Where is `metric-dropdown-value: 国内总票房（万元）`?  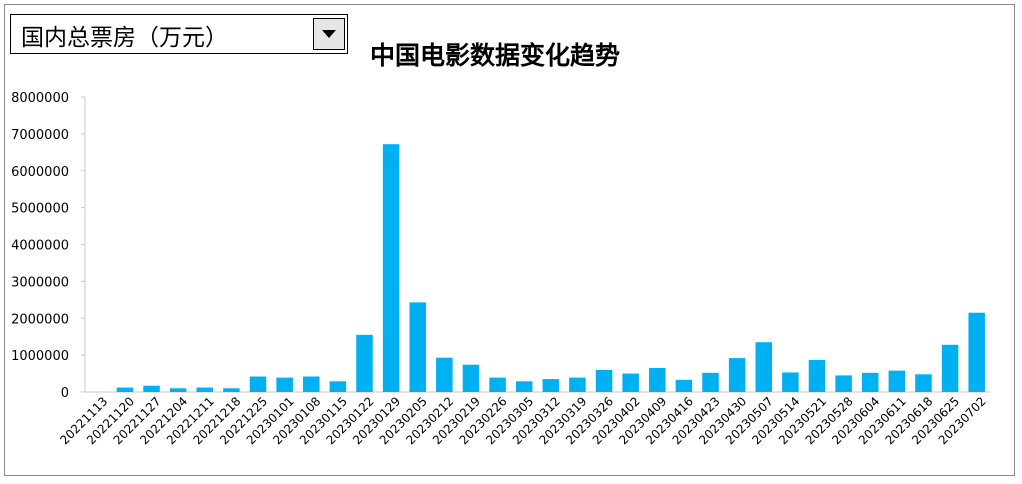
metric-dropdown-value: 国内总票房（万元） is located at coordinates (124, 38).